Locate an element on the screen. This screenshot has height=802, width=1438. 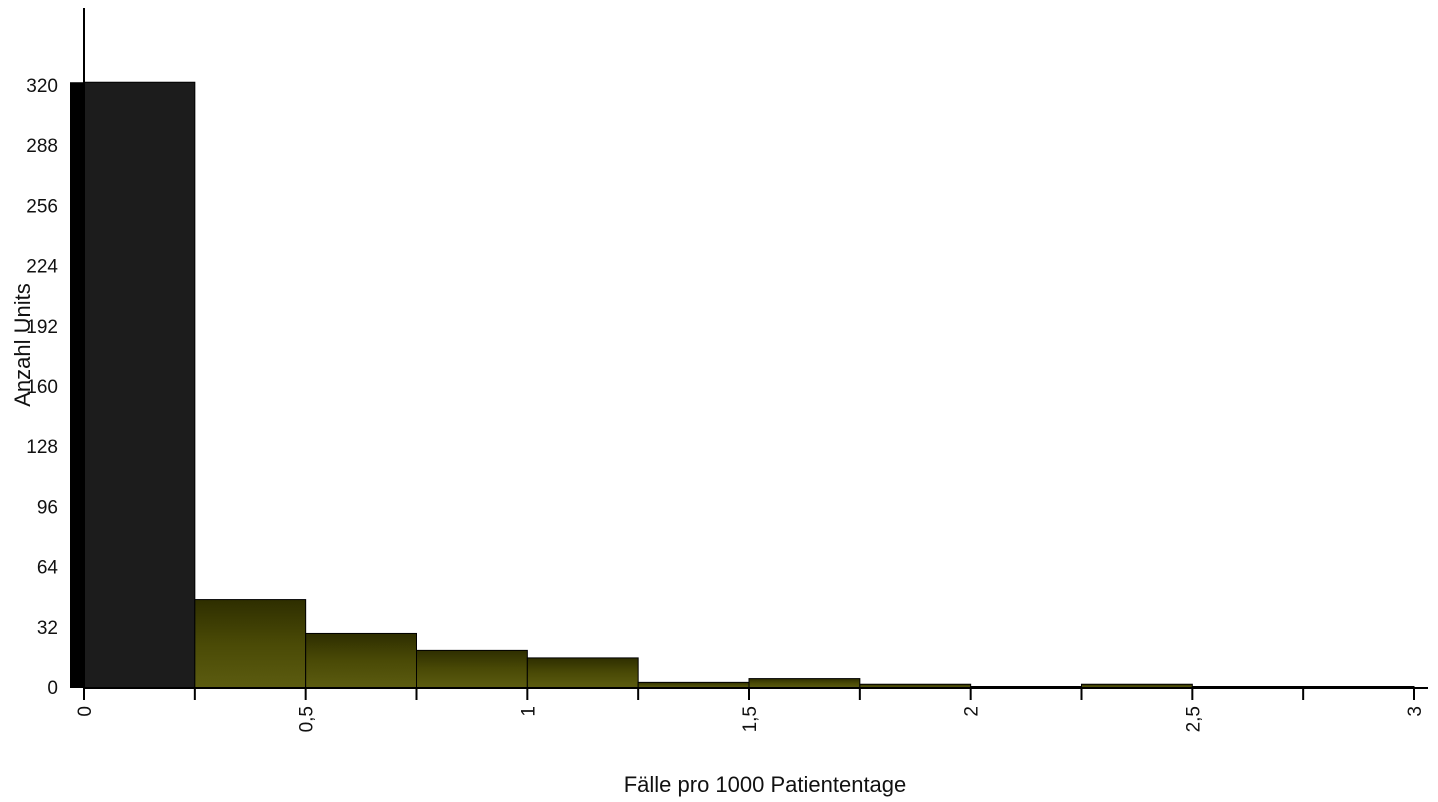
x-tick-label: 2,5 is located at coordinates (1193, 719).